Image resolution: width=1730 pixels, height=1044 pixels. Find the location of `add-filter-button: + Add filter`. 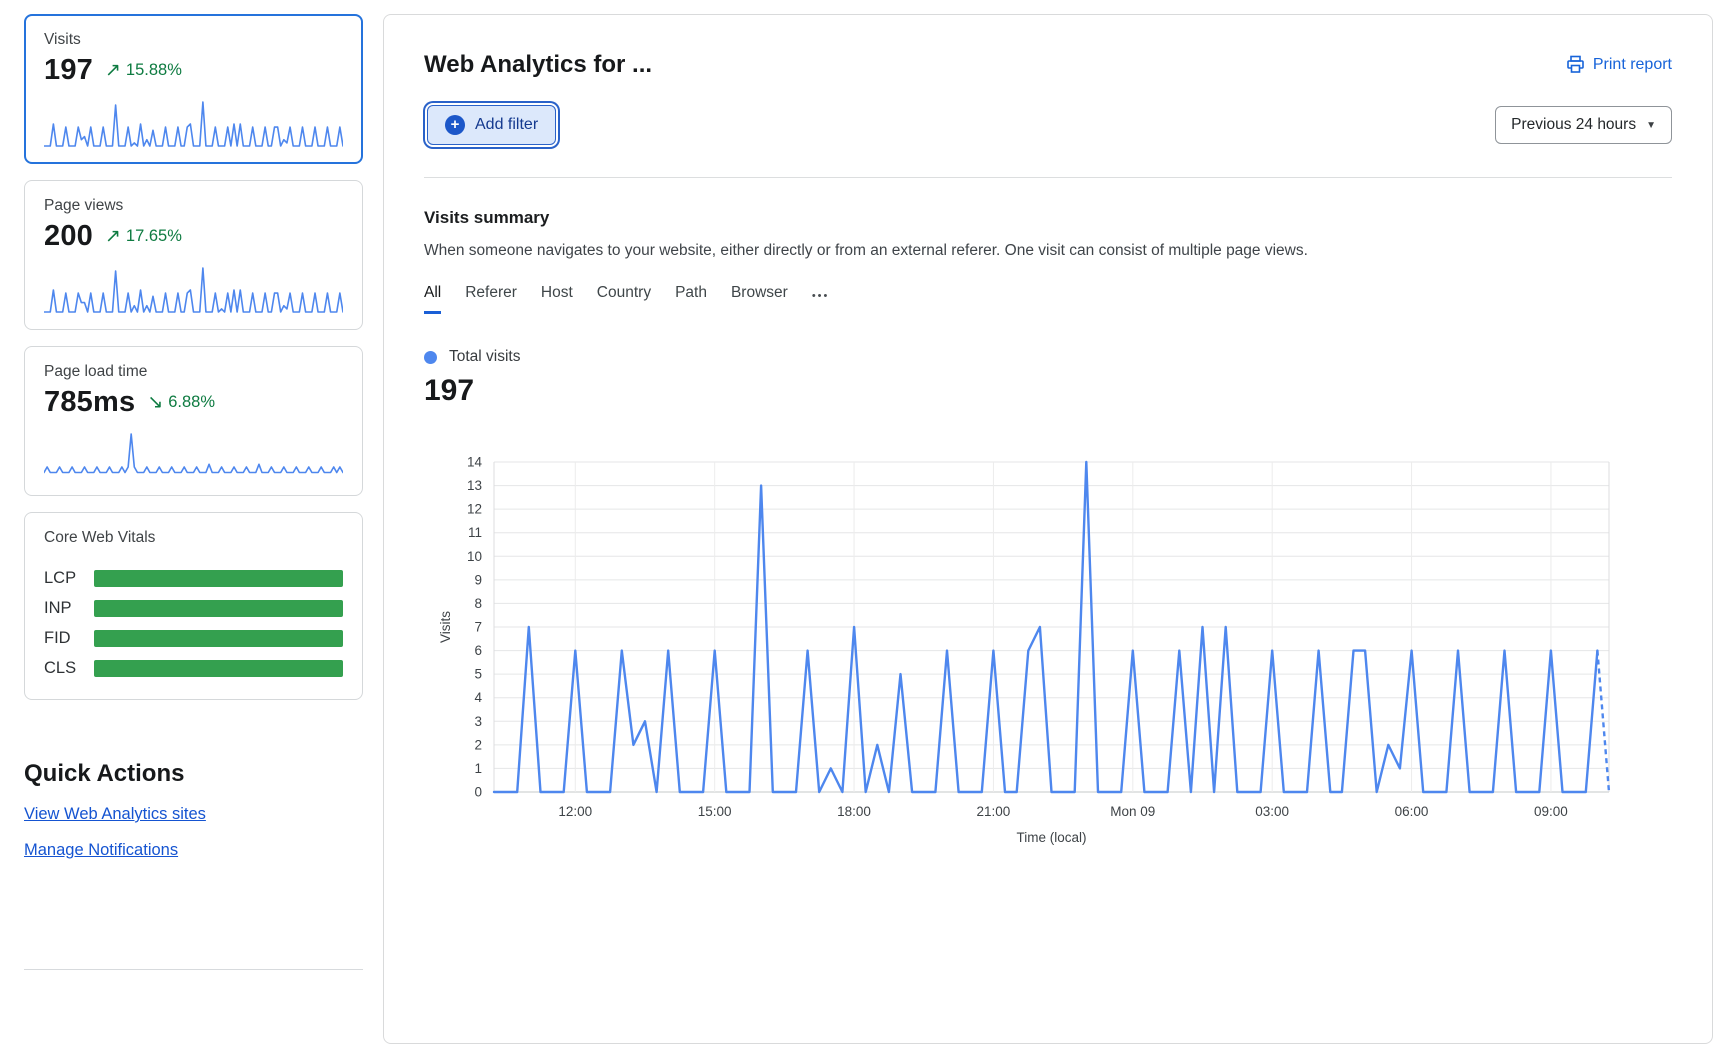

add-filter-button: + Add filter is located at coordinates (492, 125).